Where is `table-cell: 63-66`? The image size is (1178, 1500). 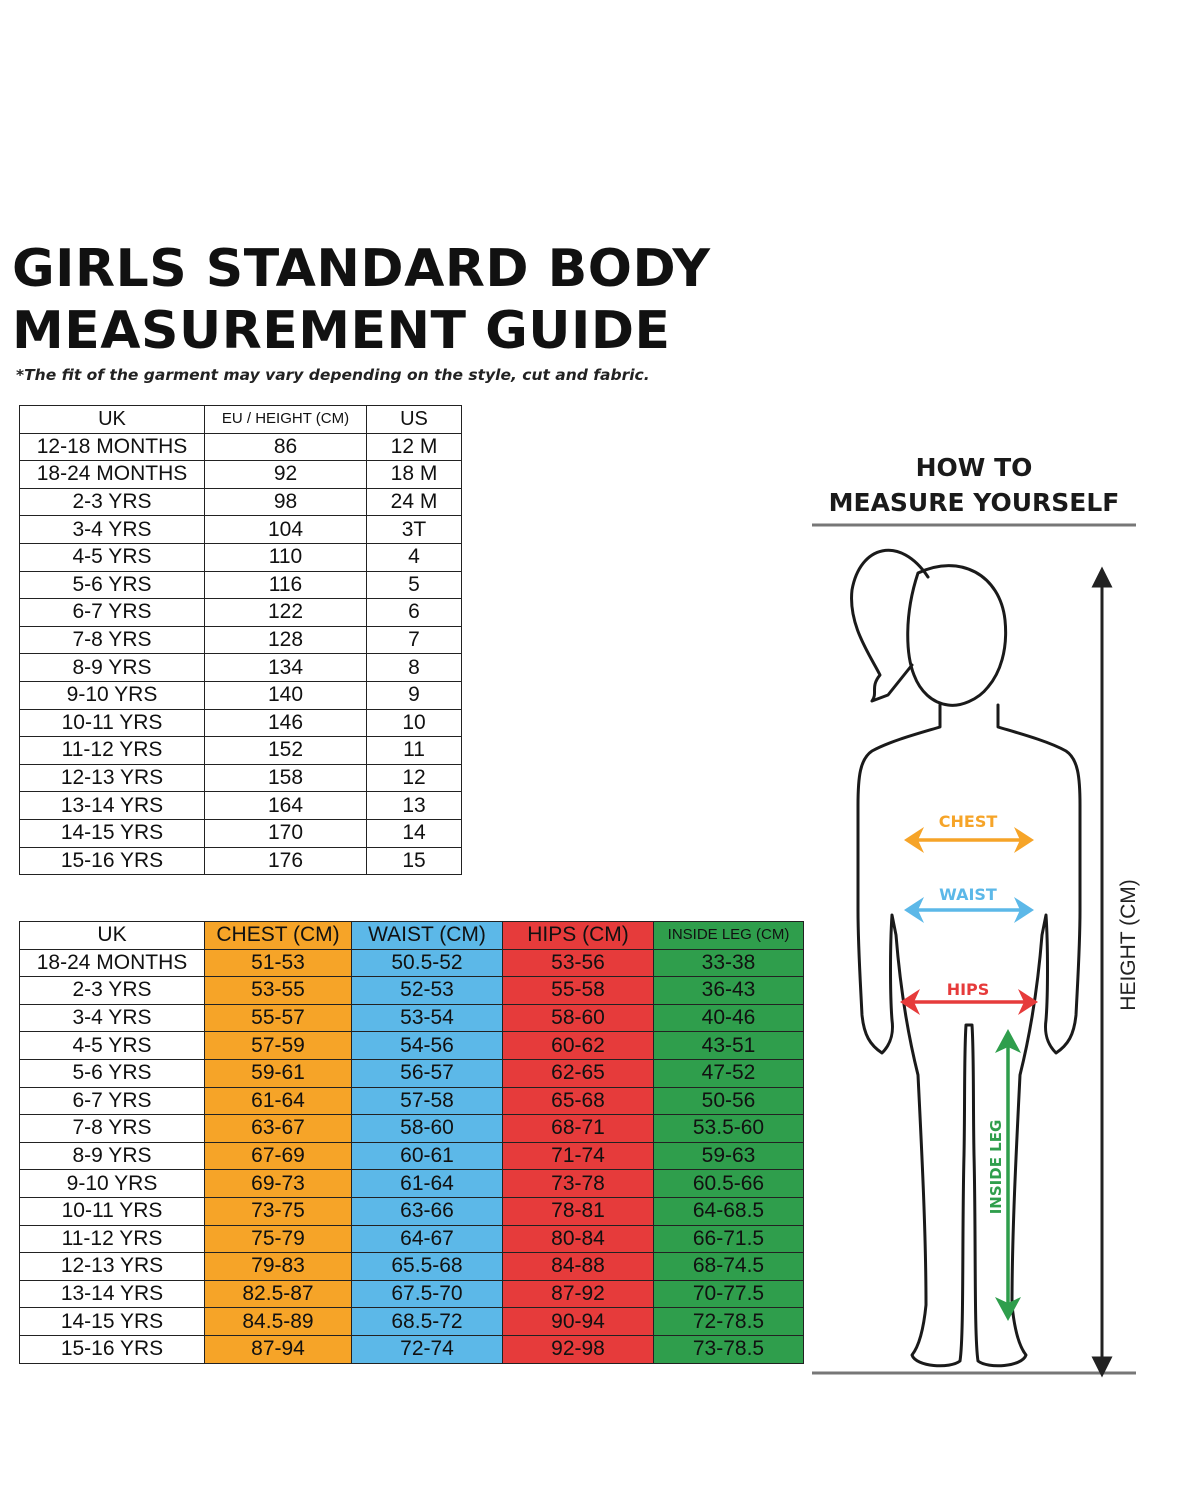 table-cell: 63-66 is located at coordinates (427, 1211).